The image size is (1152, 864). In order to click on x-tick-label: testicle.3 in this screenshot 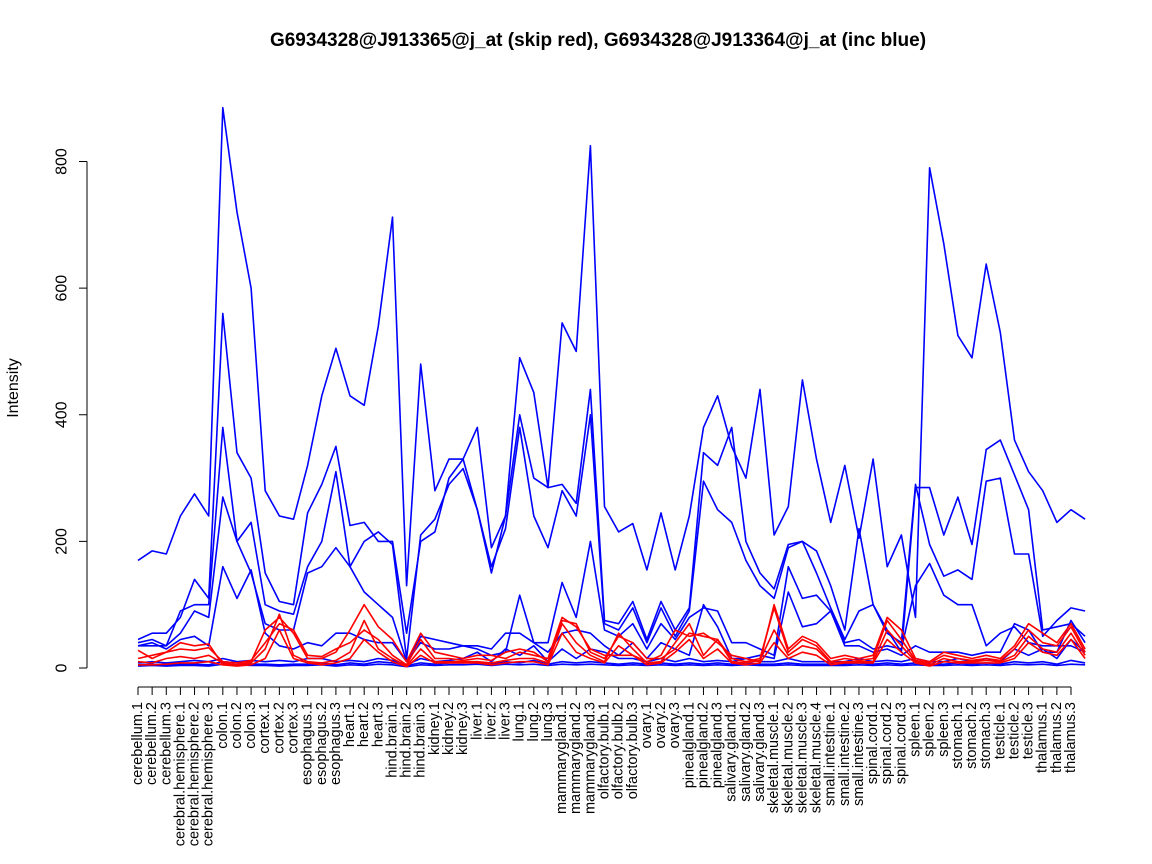, I will do `click(1029, 730)`.